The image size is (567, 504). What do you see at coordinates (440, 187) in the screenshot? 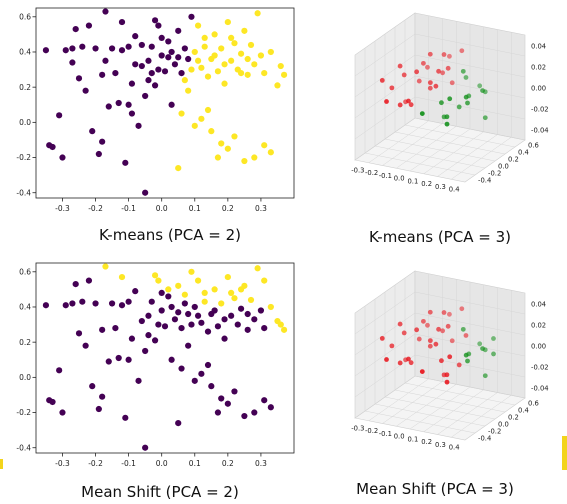
I see `x-tick-label: 0.3` at bounding box center [440, 187].